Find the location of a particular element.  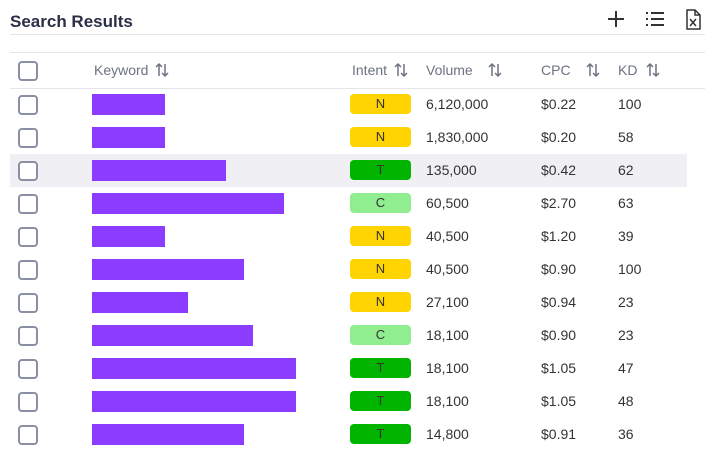

column-header: Keyword is located at coordinates (132, 70).